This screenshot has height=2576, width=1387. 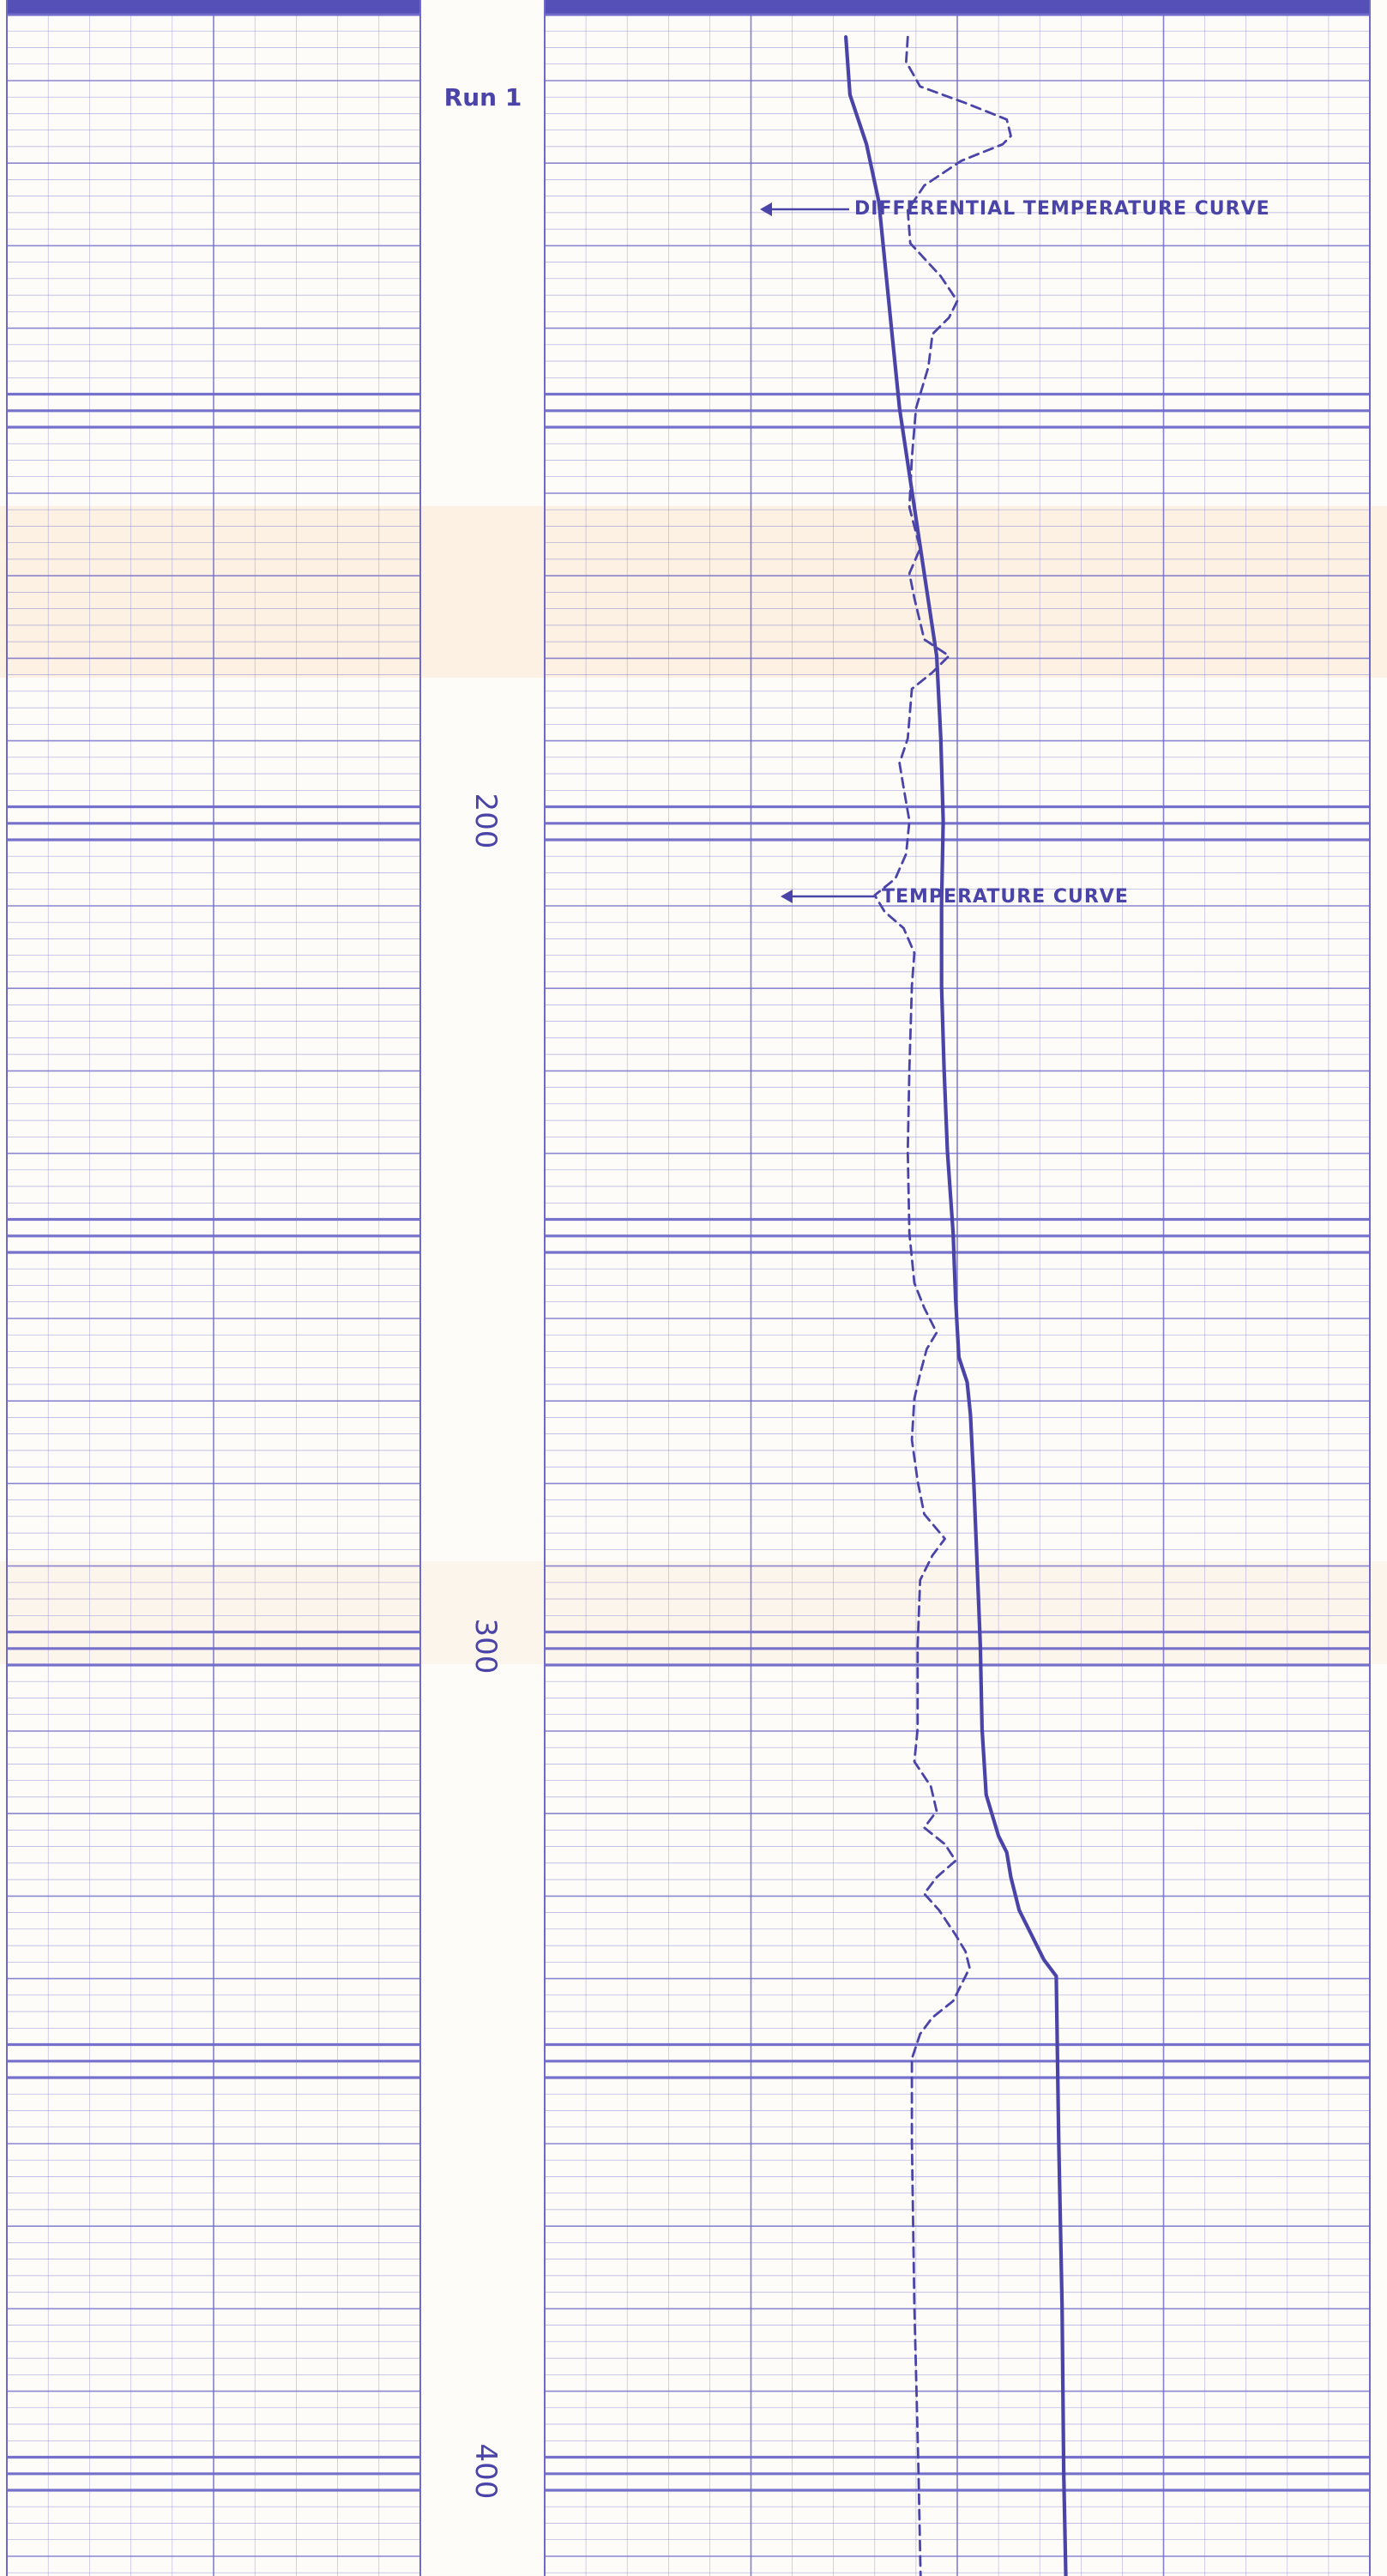 What do you see at coordinates (485, 821) in the screenshot?
I see `depth-tick-label: 200` at bounding box center [485, 821].